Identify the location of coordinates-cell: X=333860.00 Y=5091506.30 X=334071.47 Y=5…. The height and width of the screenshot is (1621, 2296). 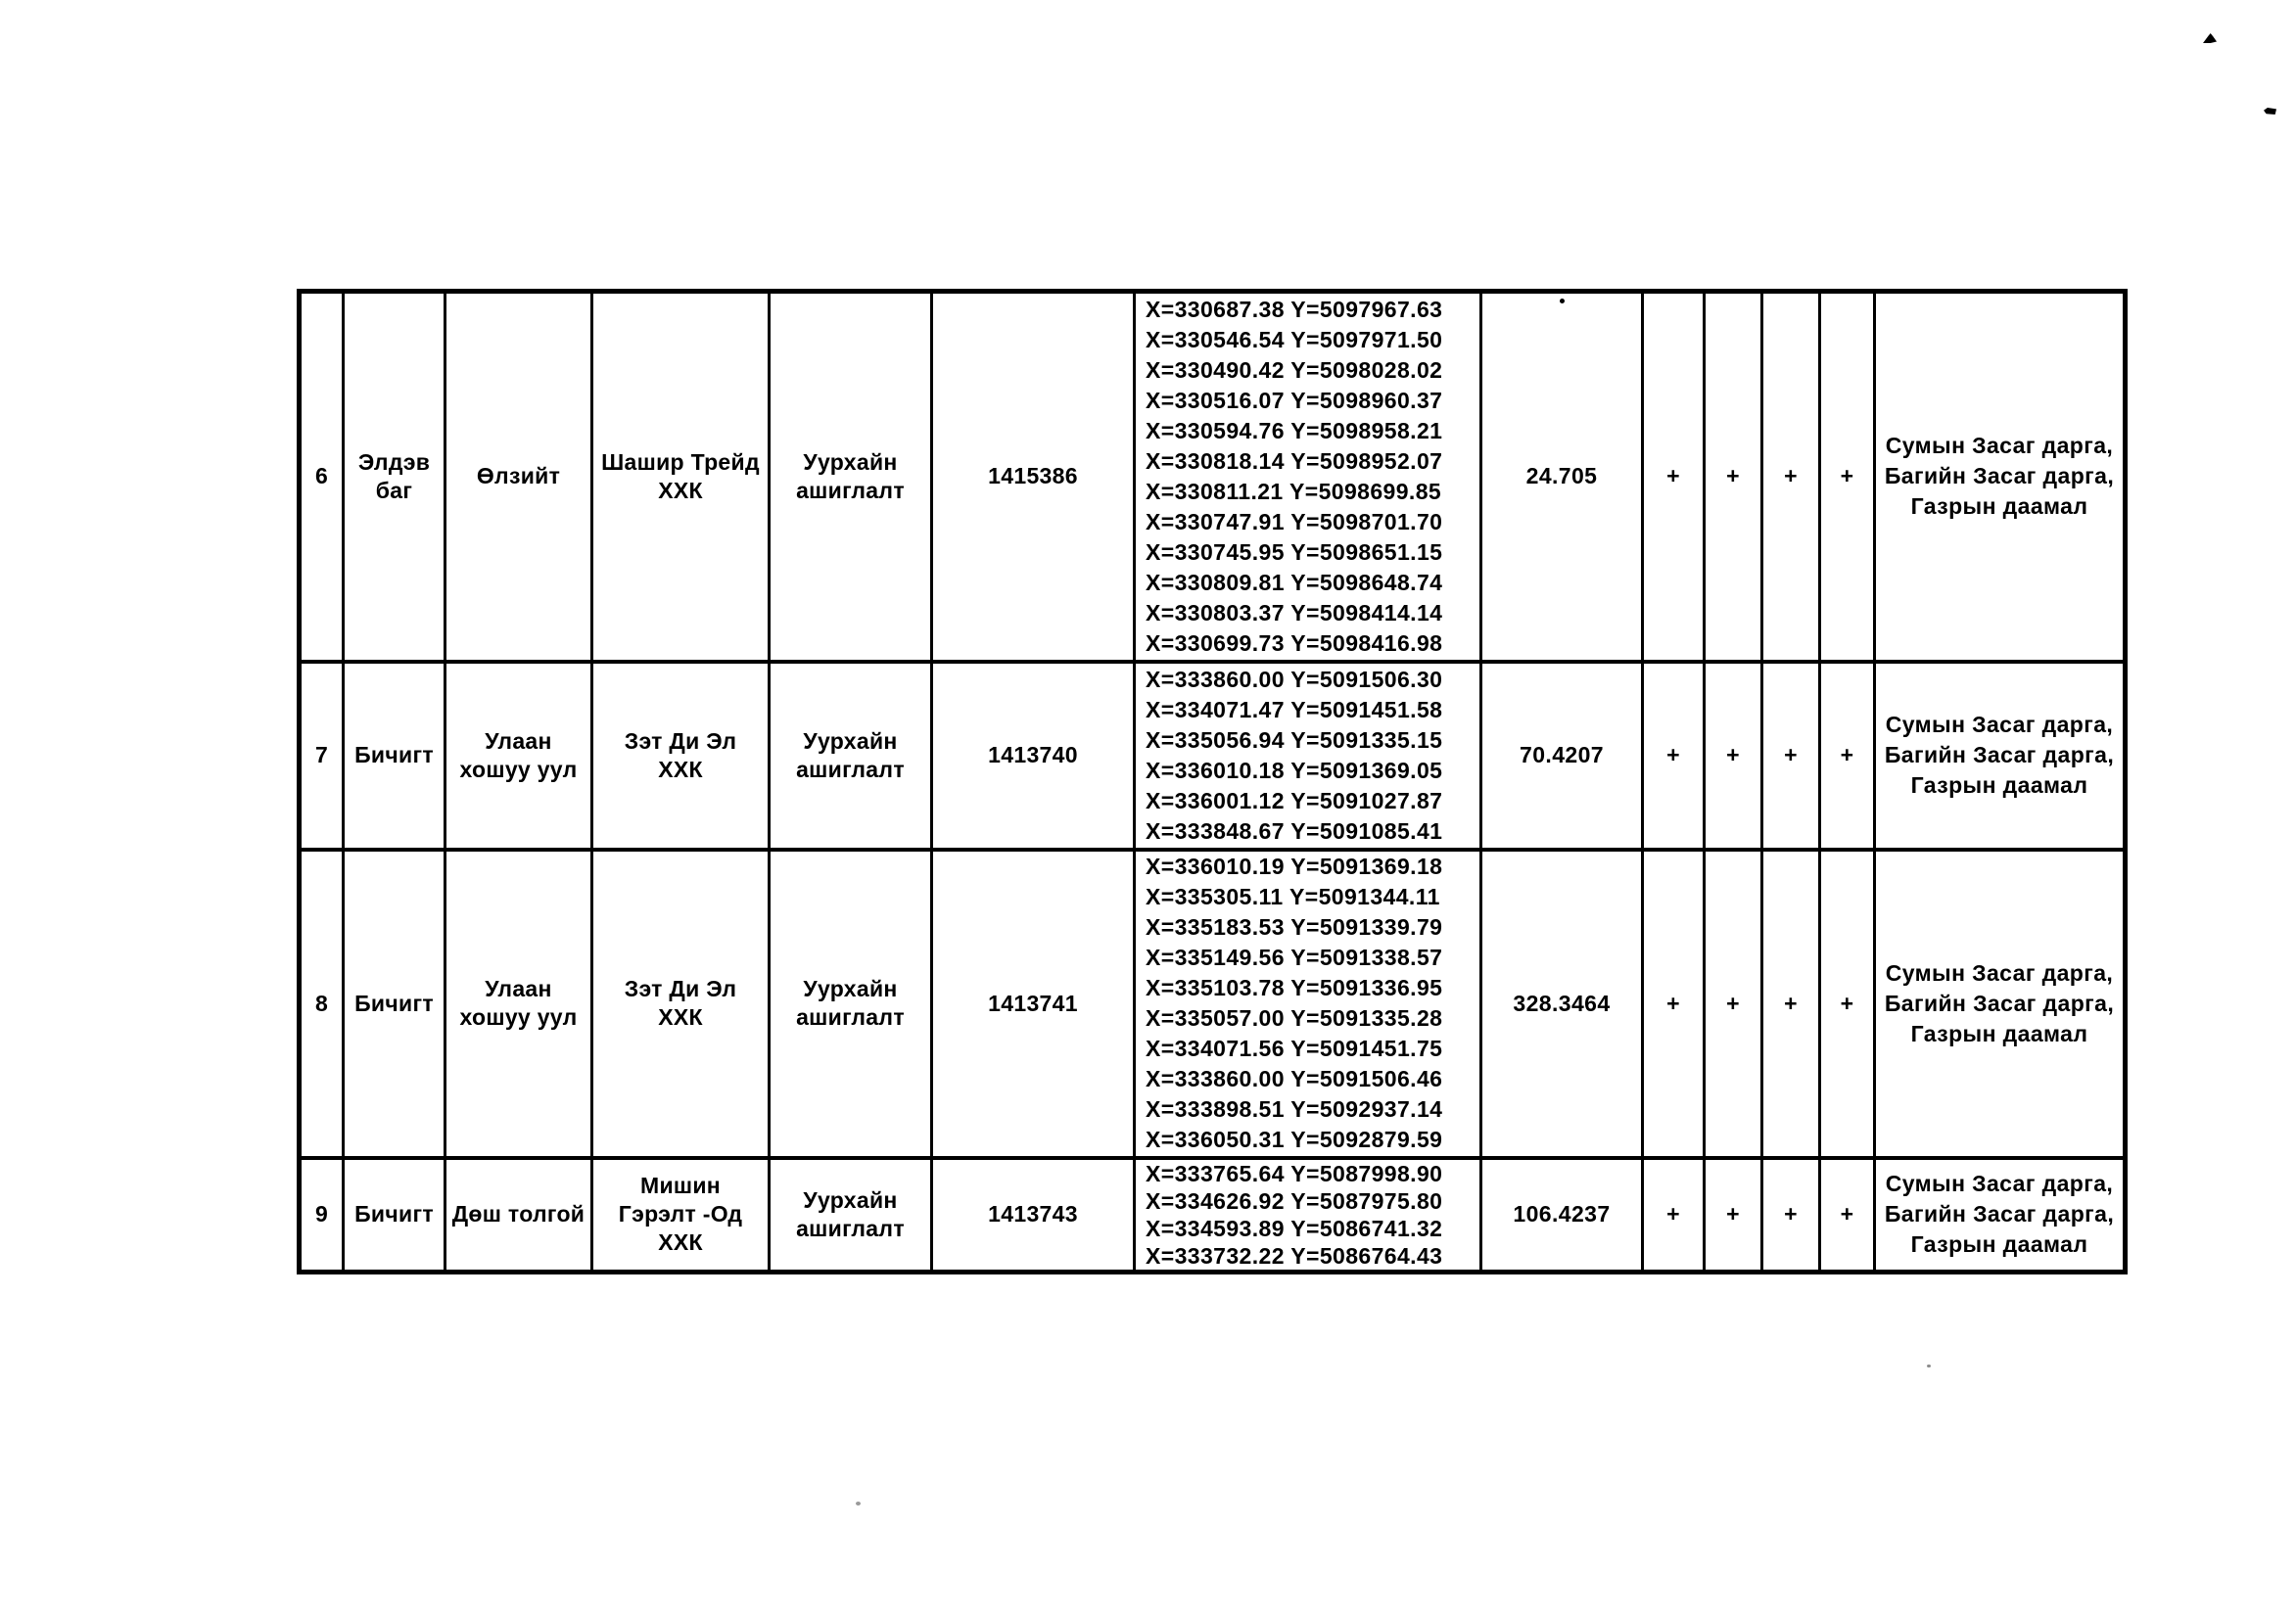
(1307, 755).